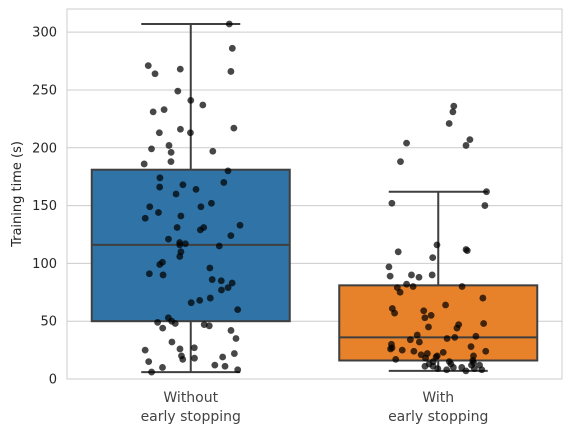  I want to click on y-tick-300: 300, so click(44, 33).